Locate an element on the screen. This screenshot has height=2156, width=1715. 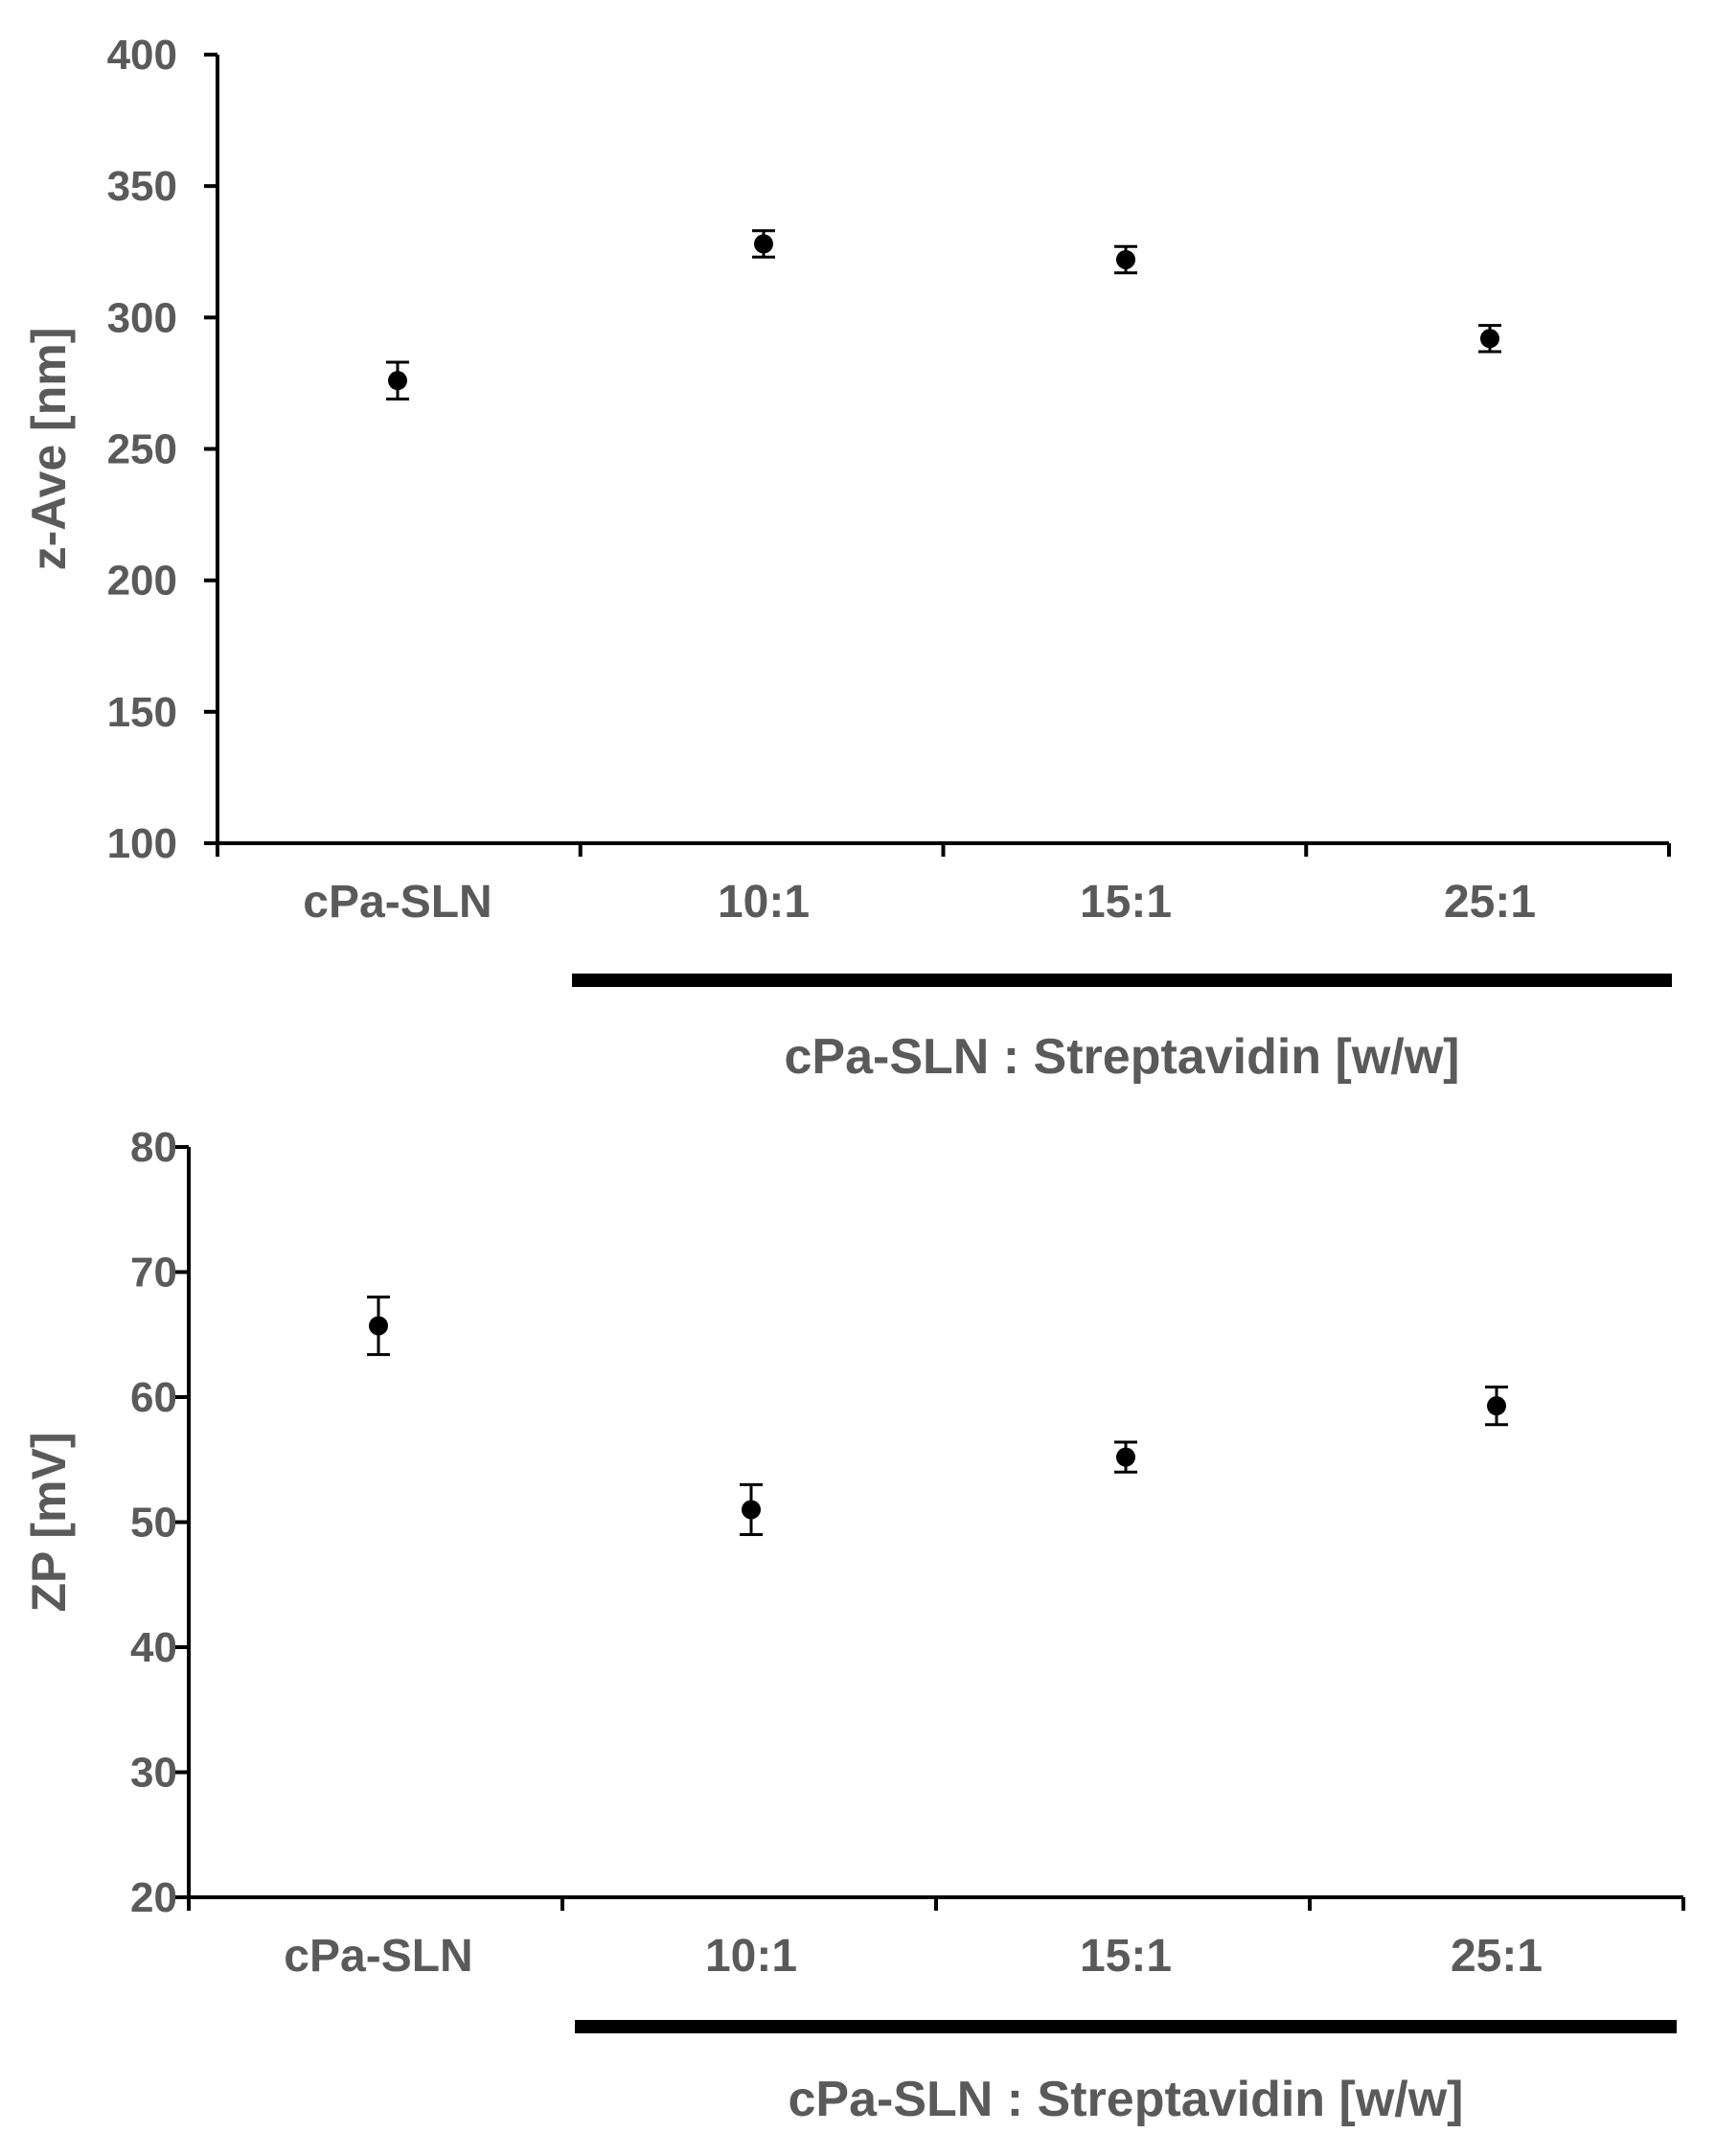
y-tick-label: 300 is located at coordinates (142, 317).